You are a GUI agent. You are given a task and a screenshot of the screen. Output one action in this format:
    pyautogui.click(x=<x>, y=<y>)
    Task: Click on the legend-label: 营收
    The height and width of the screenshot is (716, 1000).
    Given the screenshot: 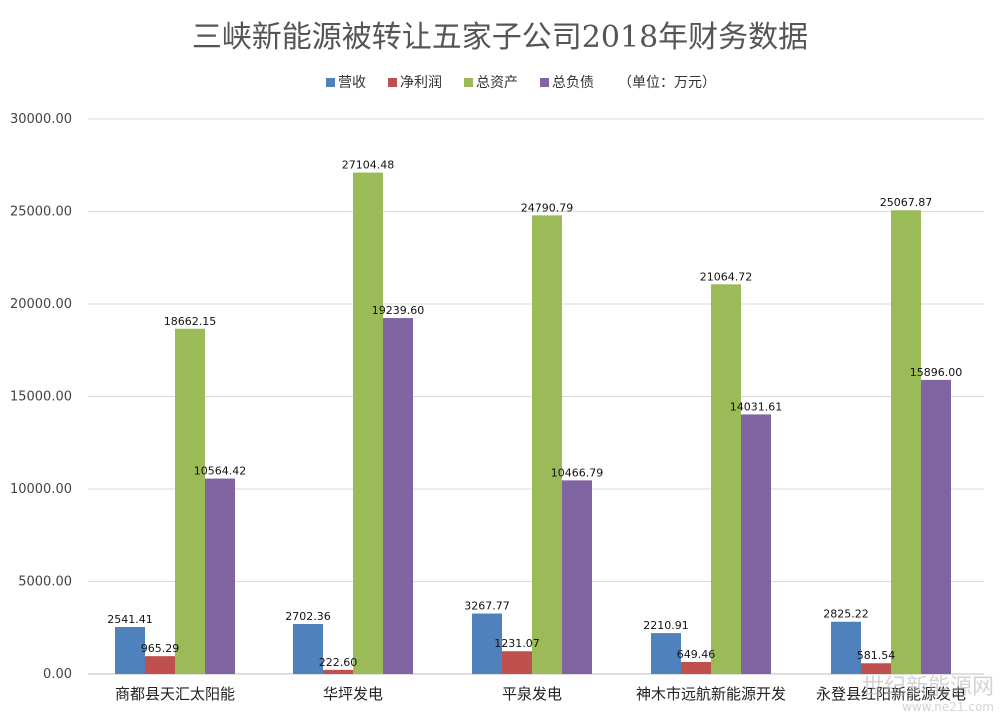 What is the action you would take?
    pyautogui.click(x=352, y=83)
    